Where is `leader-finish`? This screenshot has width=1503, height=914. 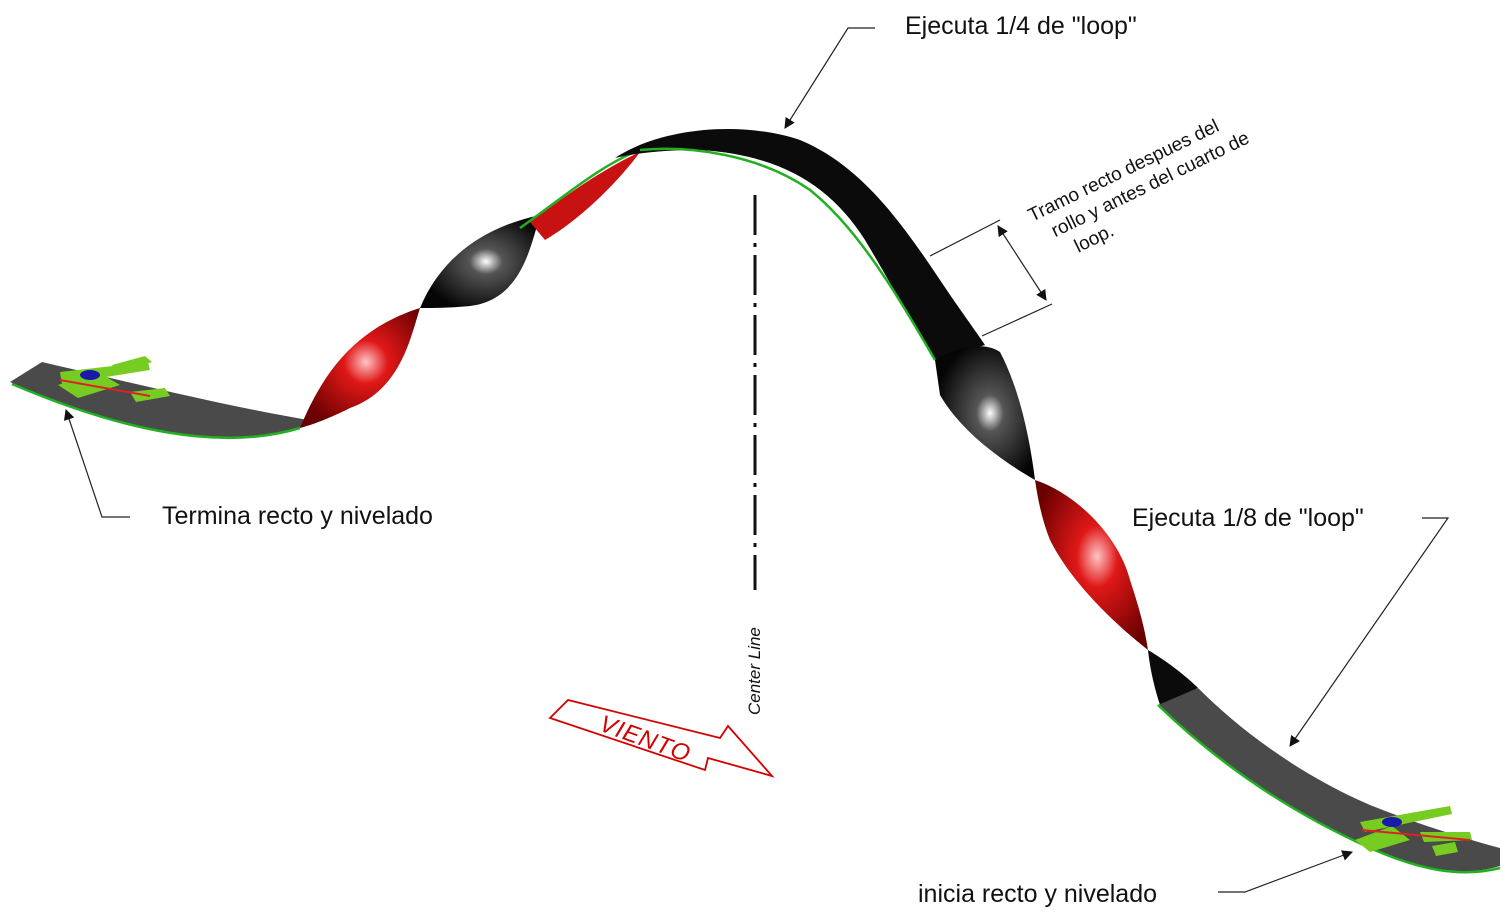 leader-finish is located at coordinates (96, 463).